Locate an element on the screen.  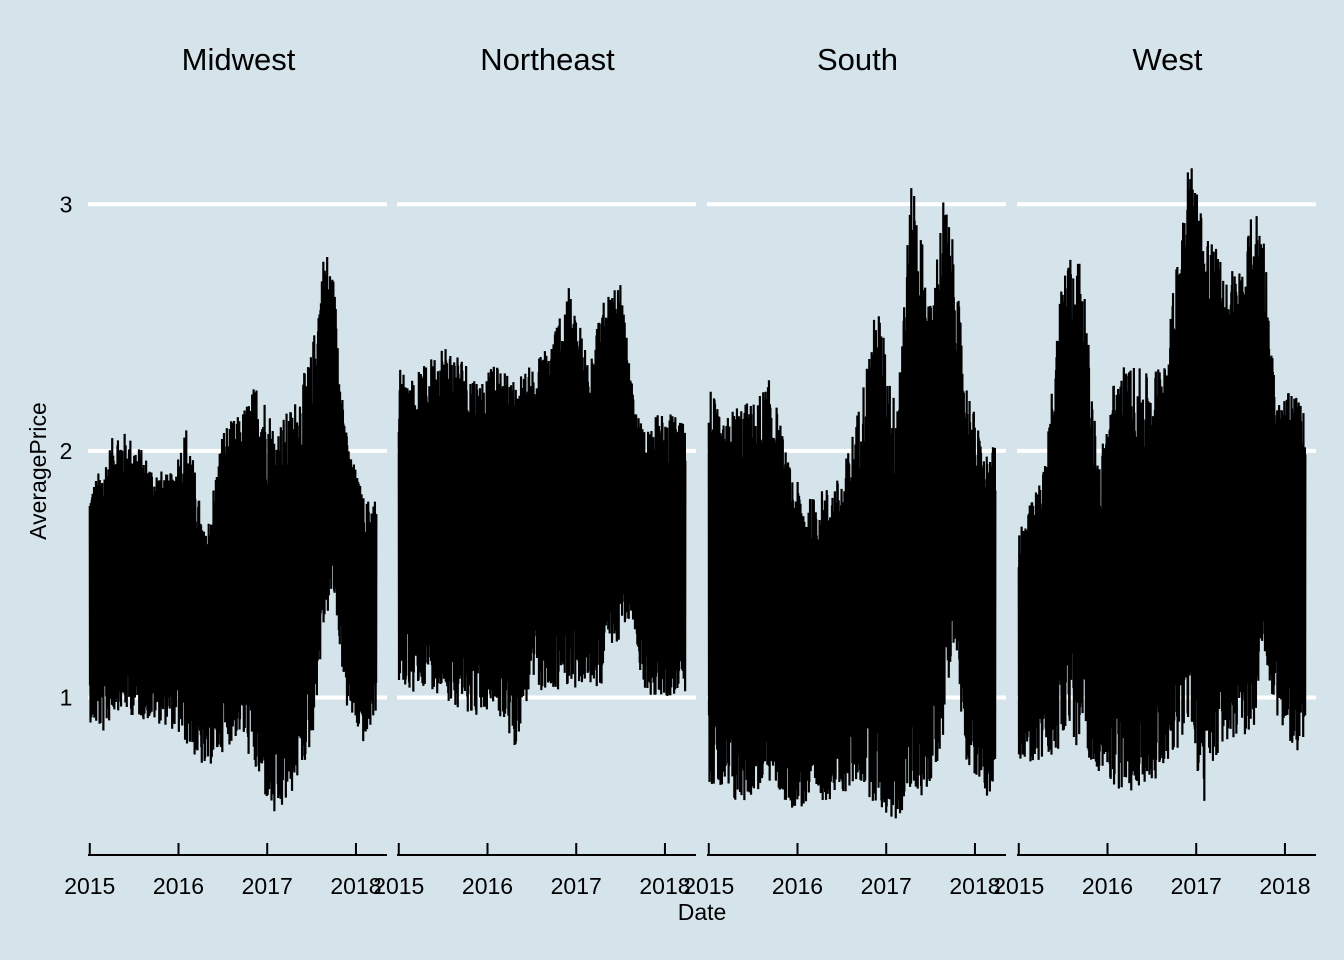
series-line-west is located at coordinates (1162, 484).